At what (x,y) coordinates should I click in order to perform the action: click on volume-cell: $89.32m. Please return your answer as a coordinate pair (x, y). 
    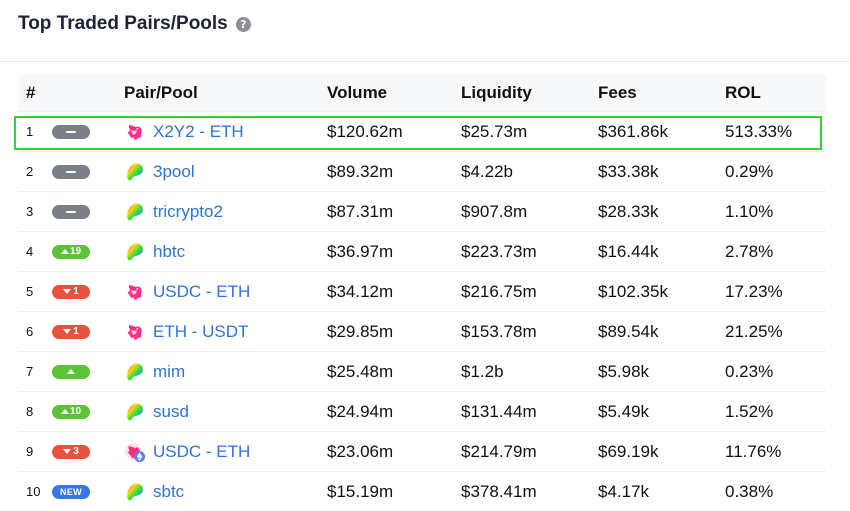
    Looking at the image, I should click on (394, 171).